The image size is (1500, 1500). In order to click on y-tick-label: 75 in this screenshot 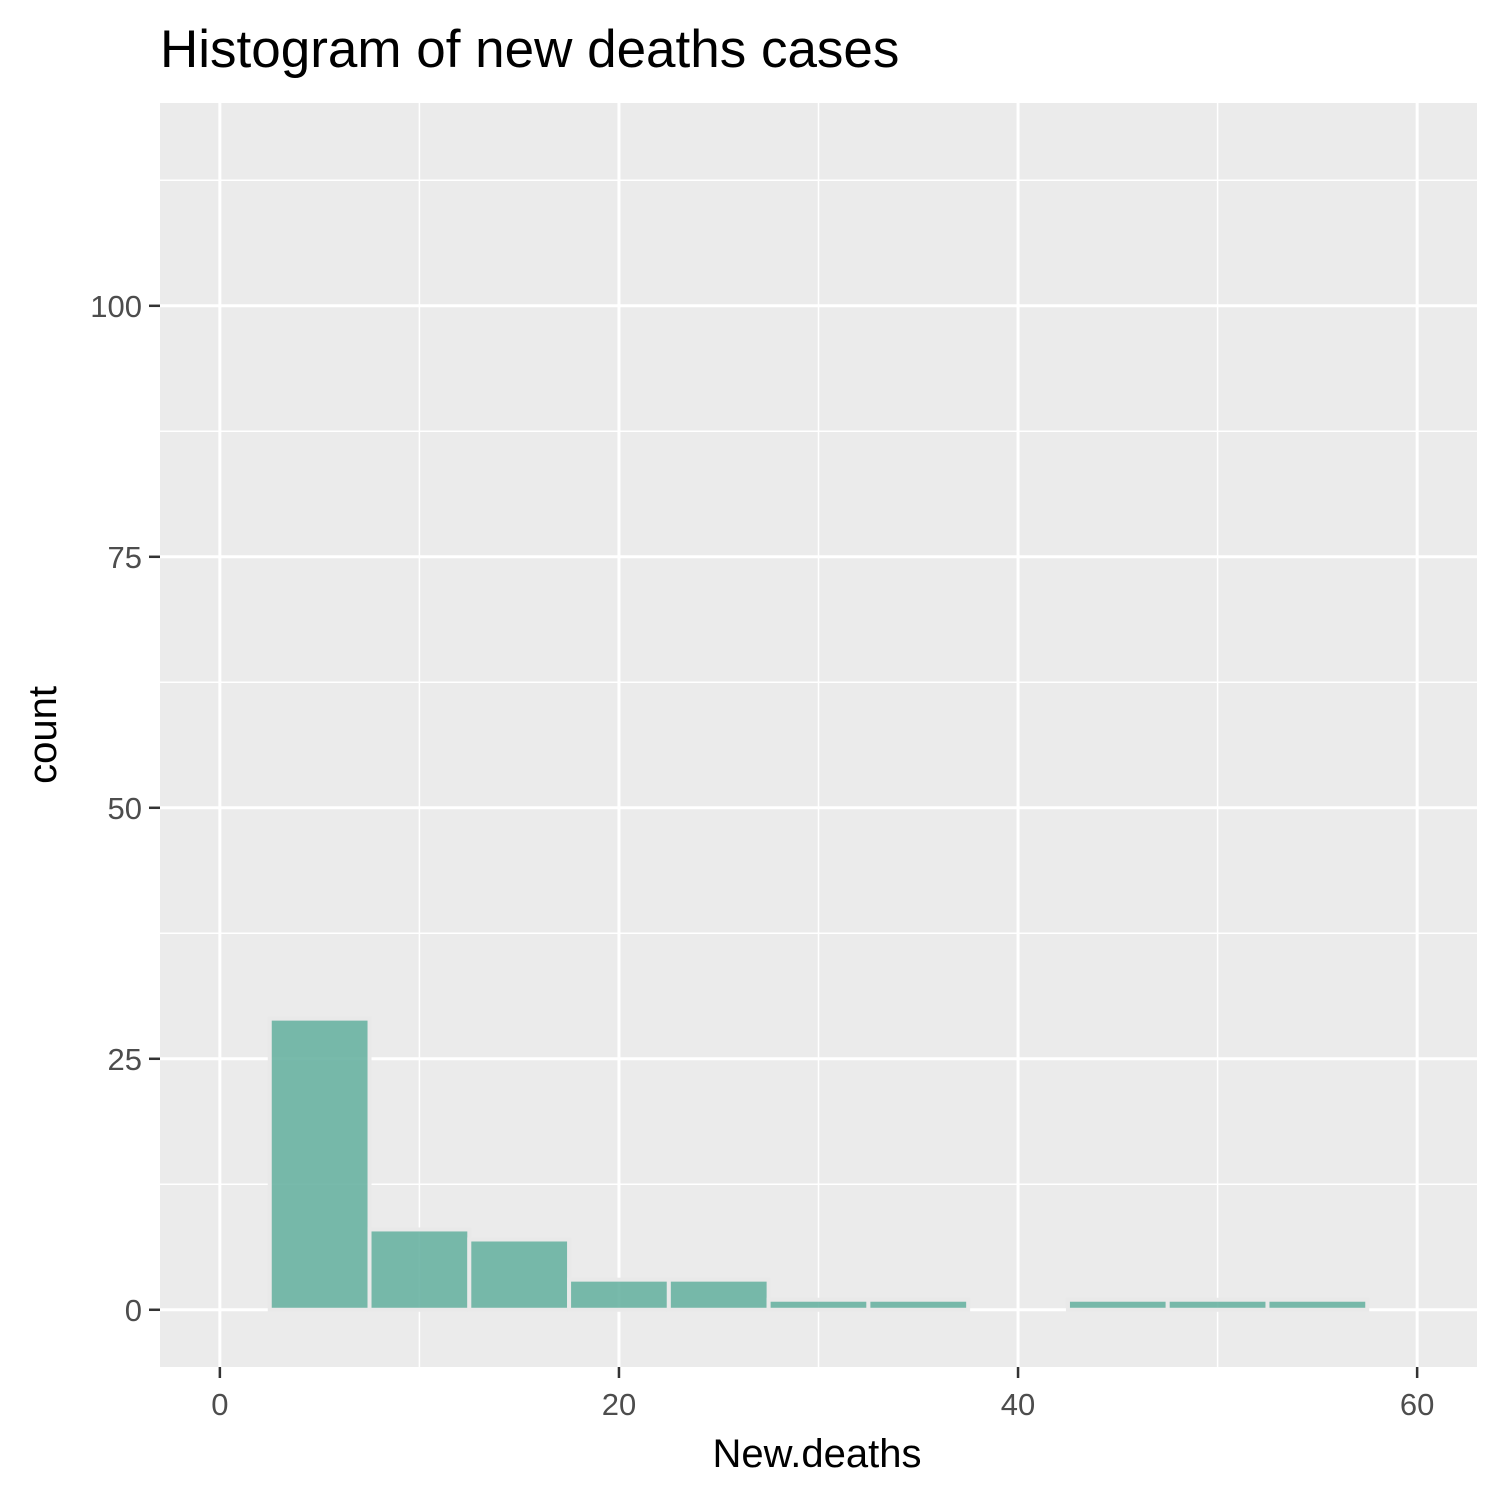, I will do `click(125, 557)`.